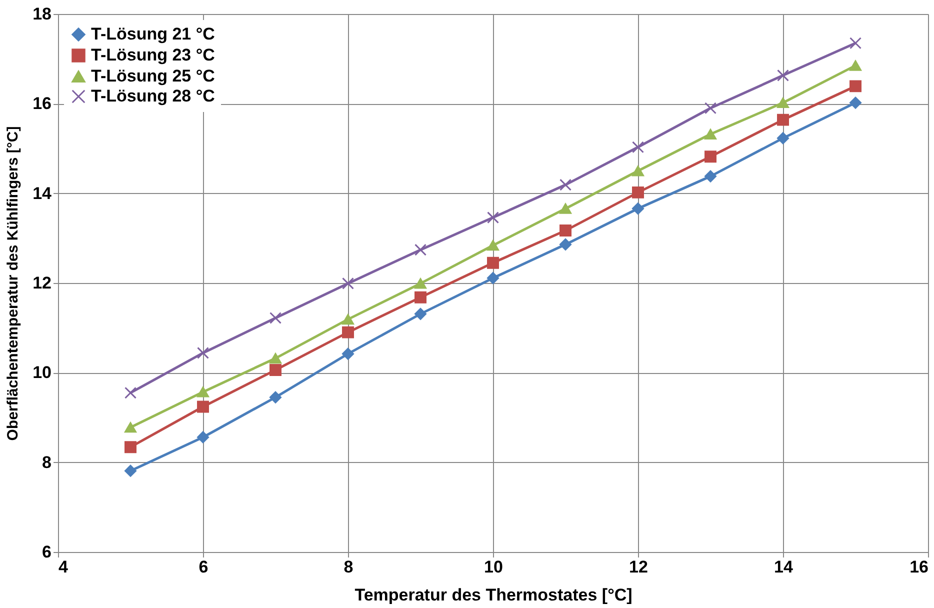 This screenshot has height=608, width=934. I want to click on legend-label: T-Lösung 23 °C, so click(153, 55).